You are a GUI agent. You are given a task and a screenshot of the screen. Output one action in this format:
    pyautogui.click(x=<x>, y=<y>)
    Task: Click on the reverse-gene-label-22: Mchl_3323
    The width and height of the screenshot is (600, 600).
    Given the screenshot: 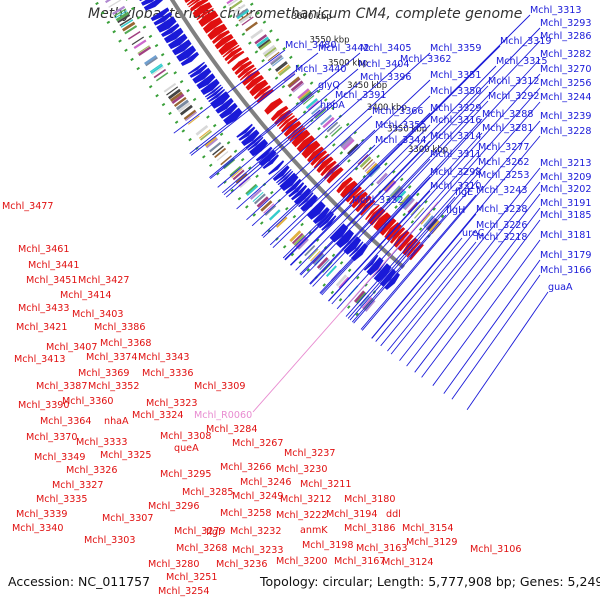 What is the action you would take?
    pyautogui.click(x=172, y=403)
    